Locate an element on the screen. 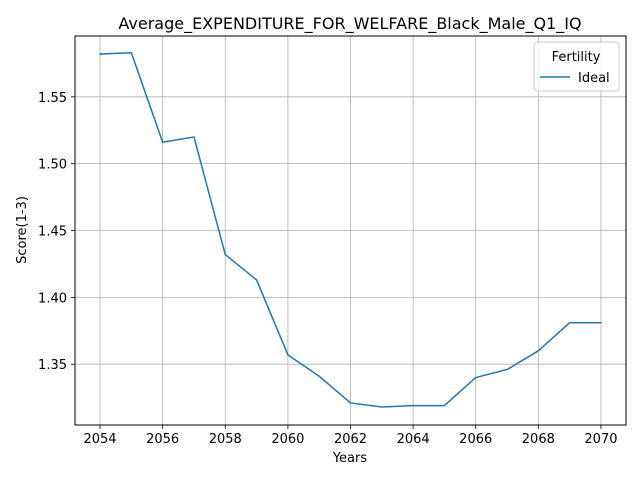 The image size is (640, 480). x-tick-label: 2060 is located at coordinates (287, 439).